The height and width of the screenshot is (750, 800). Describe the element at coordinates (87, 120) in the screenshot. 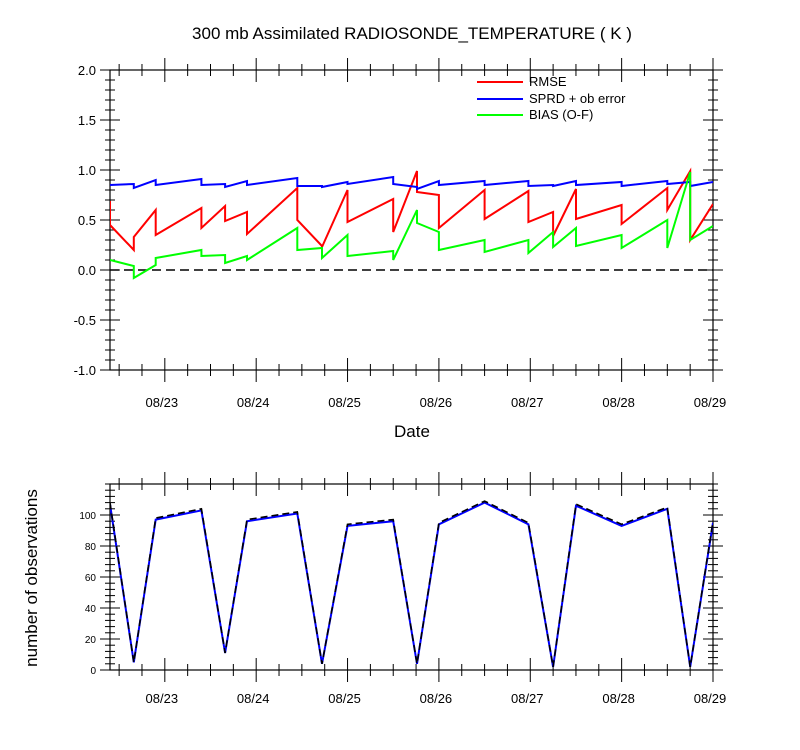

I see `top-y-tick-label: 1.5` at that location.